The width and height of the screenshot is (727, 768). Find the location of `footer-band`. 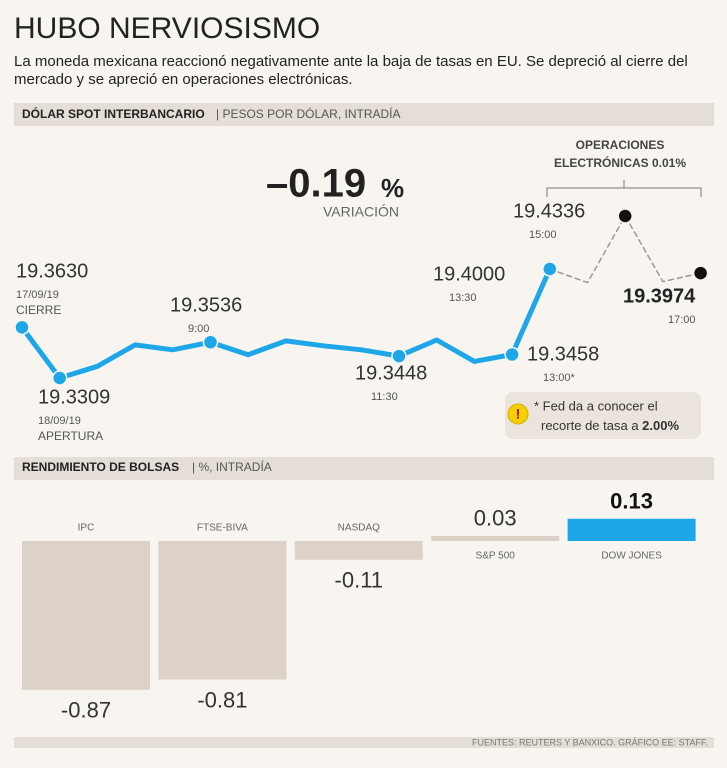

footer-band is located at coordinates (364, 742).